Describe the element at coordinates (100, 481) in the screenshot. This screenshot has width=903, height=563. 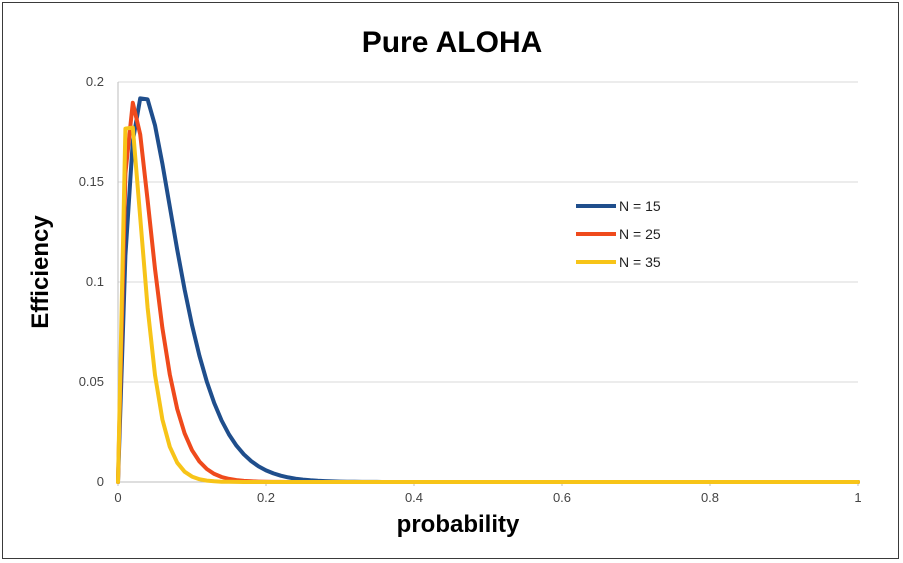
I see `y-tick-label: 0` at that location.